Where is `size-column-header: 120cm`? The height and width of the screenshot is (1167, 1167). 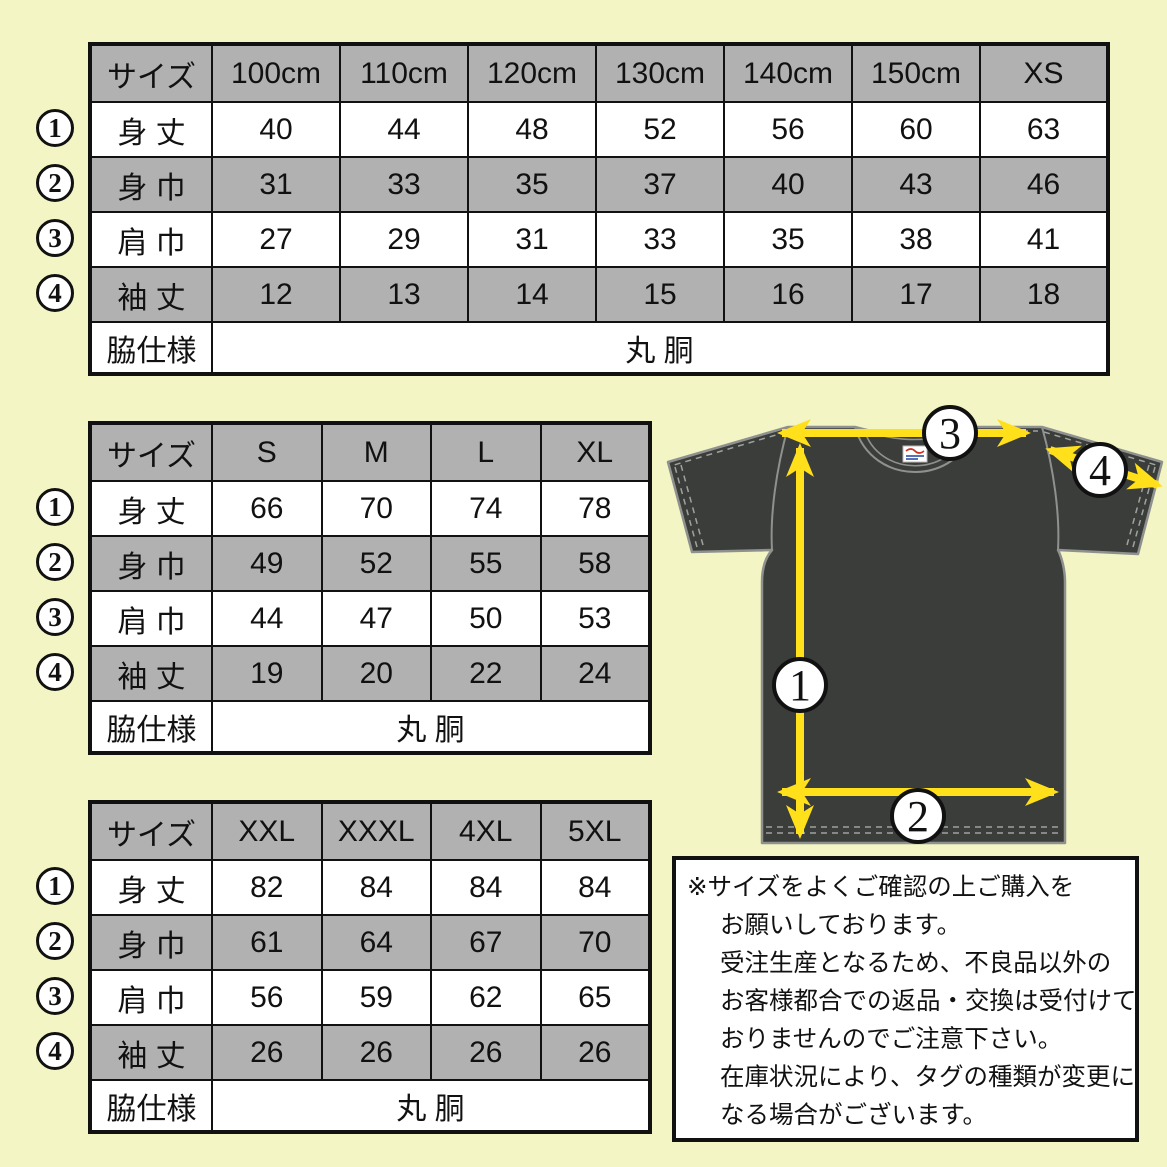
size-column-header: 120cm is located at coordinates (532, 73).